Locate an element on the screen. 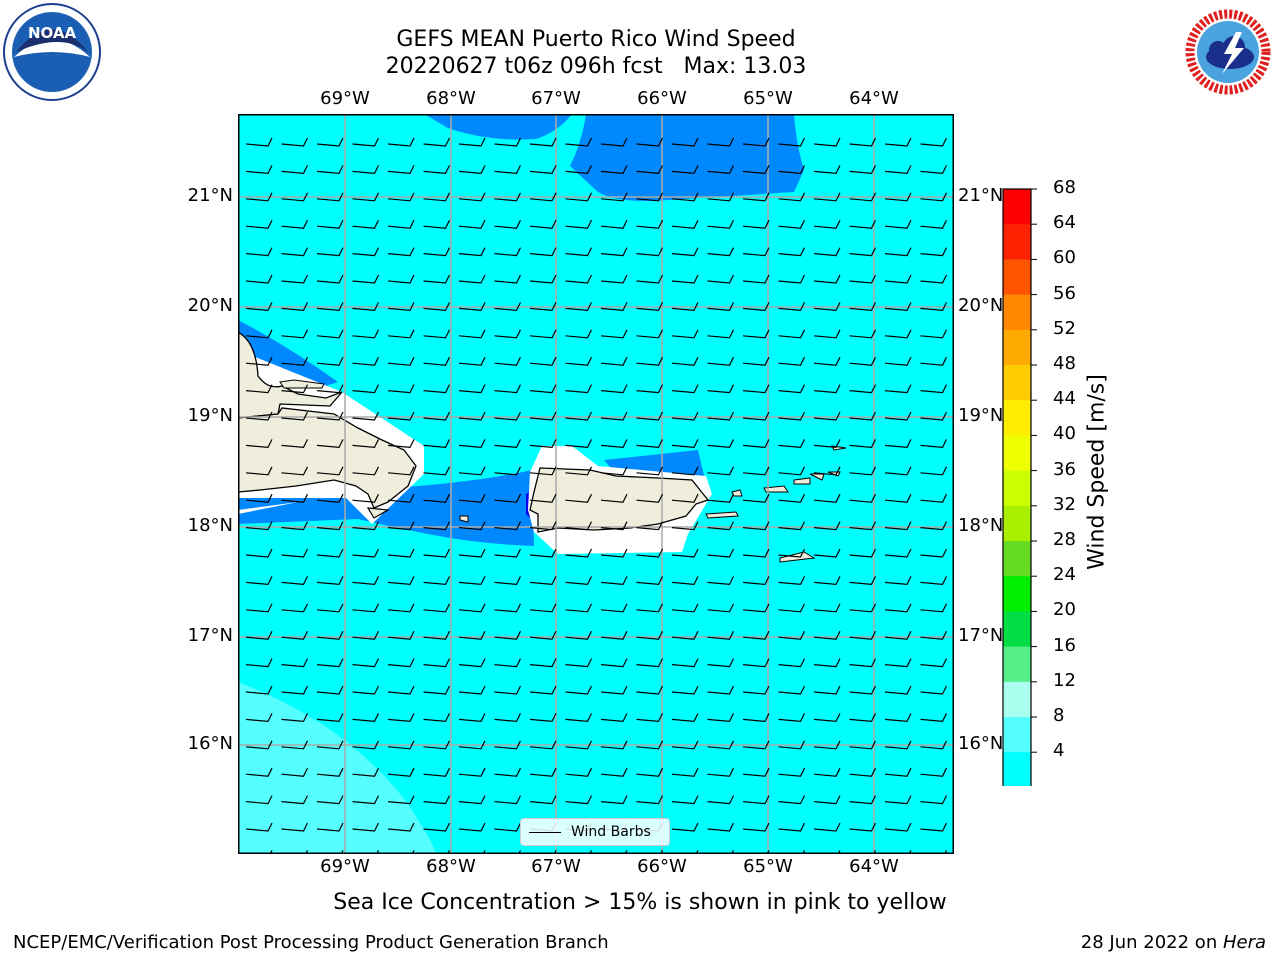  lat-label-left: 19°N is located at coordinates (210, 415).